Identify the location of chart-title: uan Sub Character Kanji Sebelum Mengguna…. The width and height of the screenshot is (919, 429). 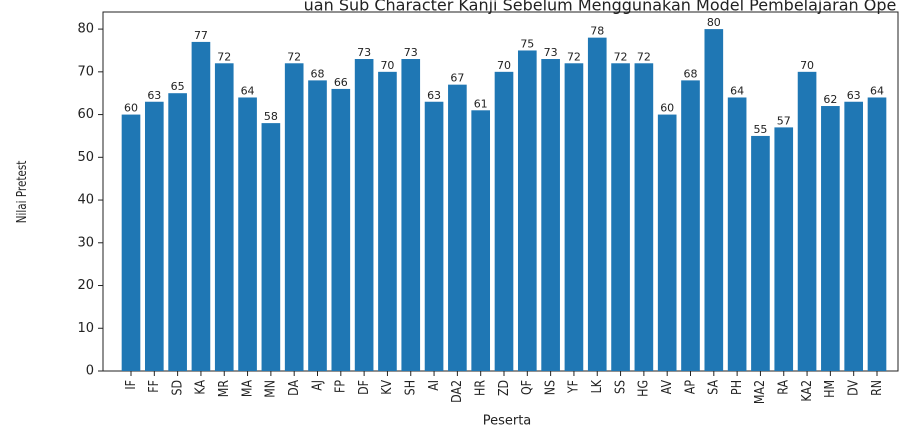
(600, 7).